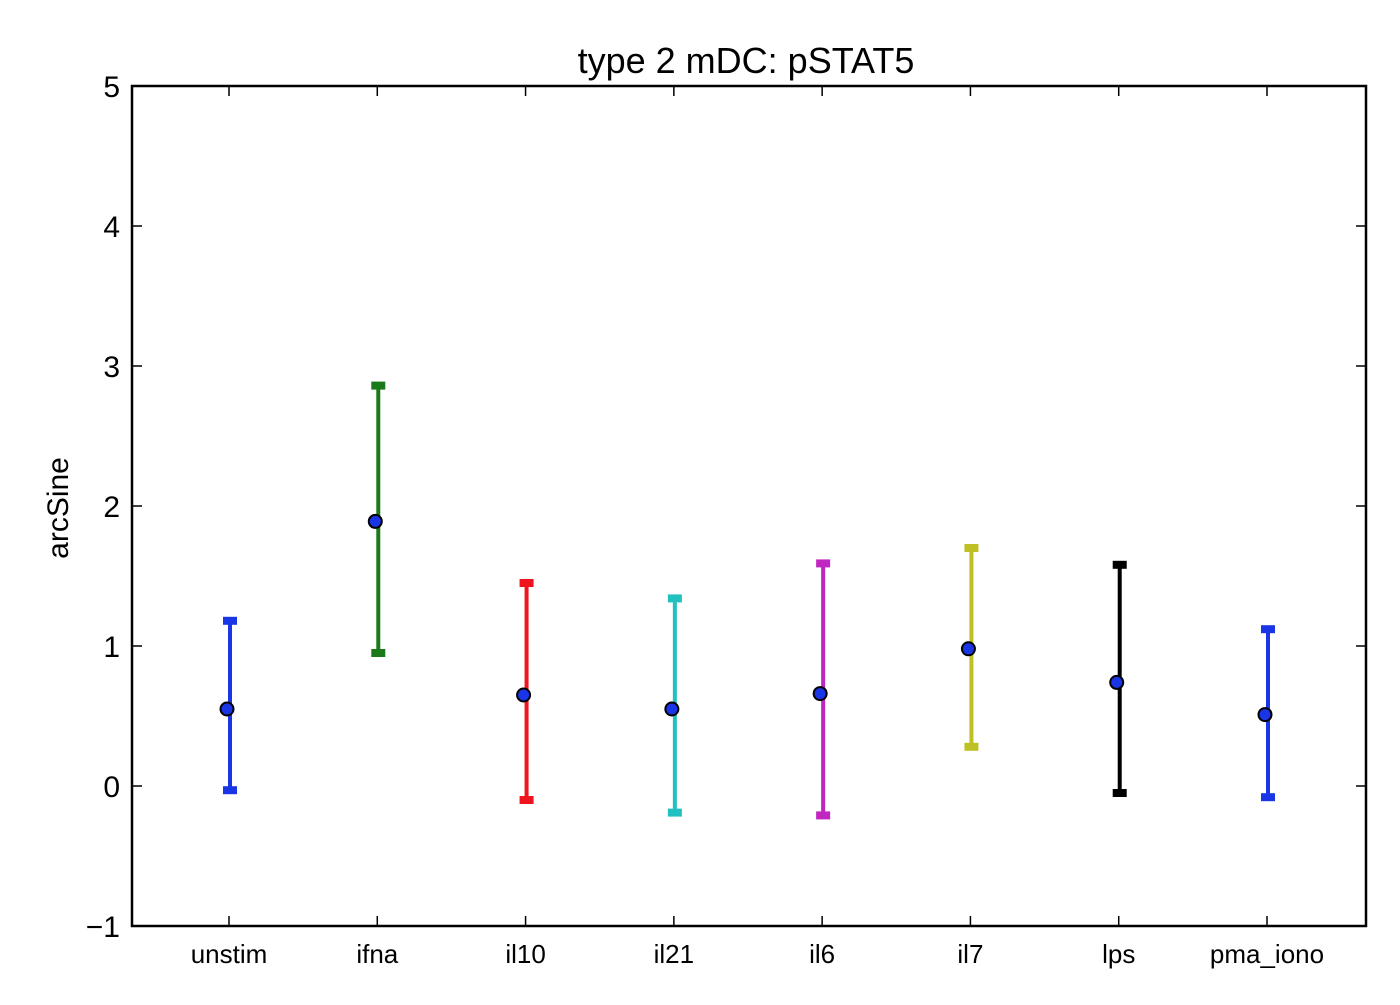 The width and height of the screenshot is (1400, 1005). What do you see at coordinates (526, 583) in the screenshot?
I see `error-cap-high-il10` at bounding box center [526, 583].